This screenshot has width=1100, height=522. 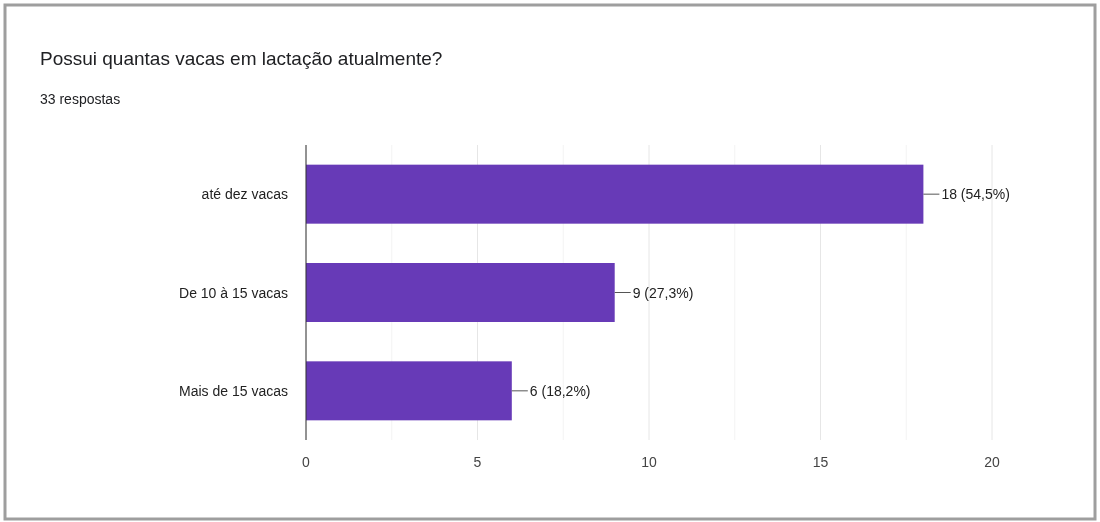 I want to click on x-tick-label: 15, so click(x=820, y=462).